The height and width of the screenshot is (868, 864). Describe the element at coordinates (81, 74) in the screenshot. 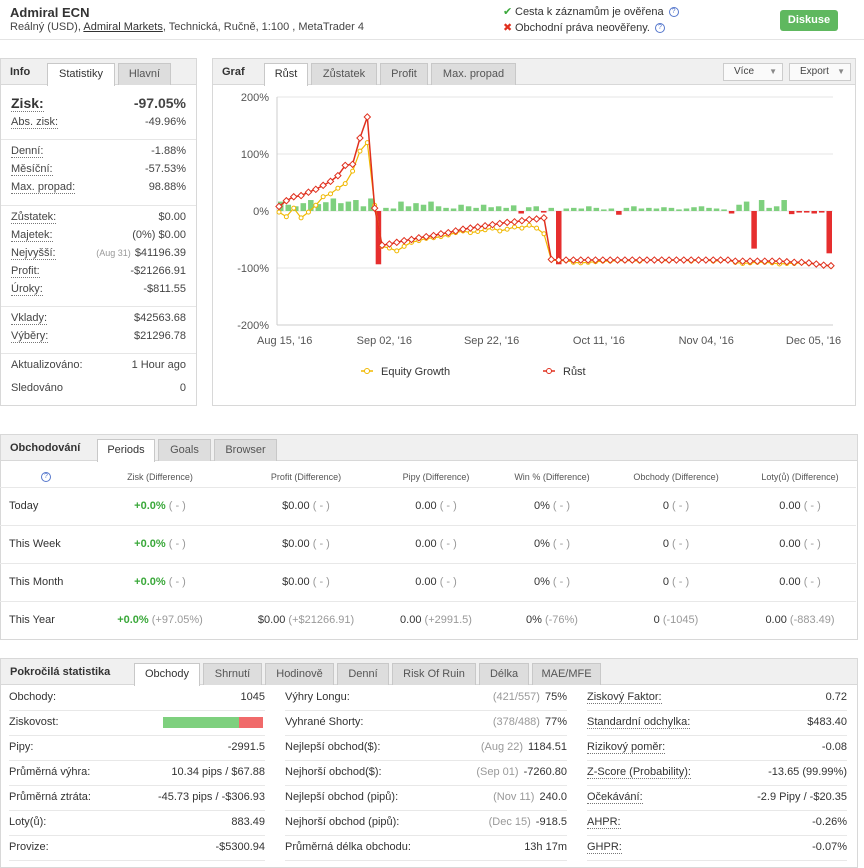

I see `tab-statistiky: Statistiky` at that location.